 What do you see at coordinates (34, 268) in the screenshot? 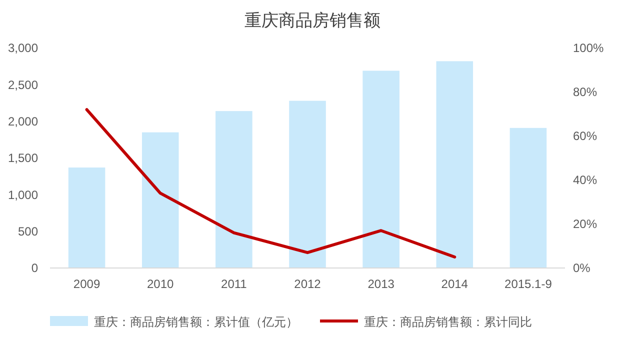
I see `y-tick-label: 0` at bounding box center [34, 268].